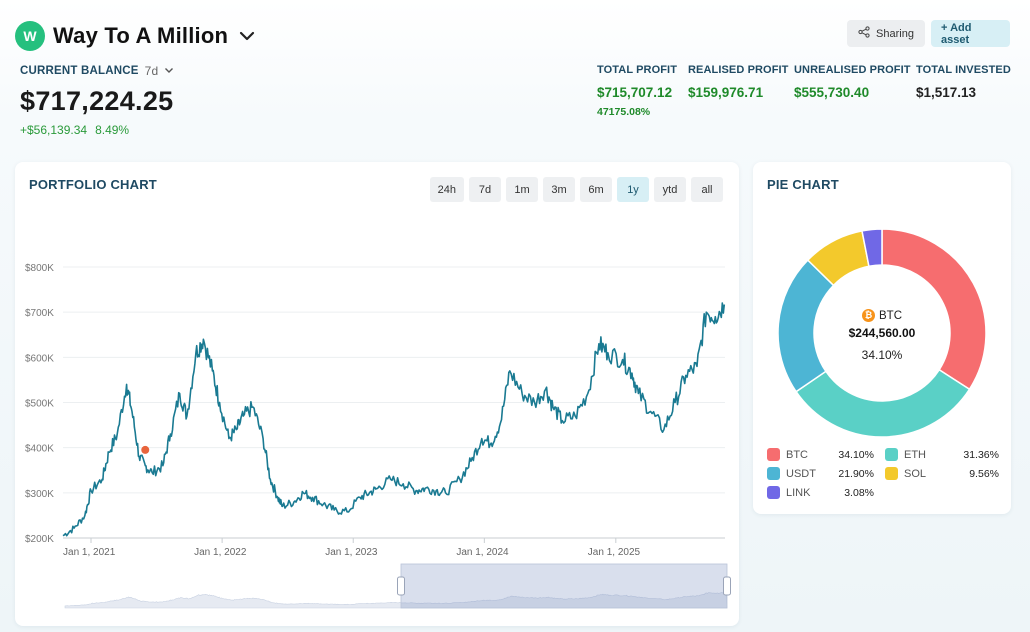  What do you see at coordinates (614, 552) in the screenshot?
I see `x-tick-label: Jan 1, 2025` at bounding box center [614, 552].